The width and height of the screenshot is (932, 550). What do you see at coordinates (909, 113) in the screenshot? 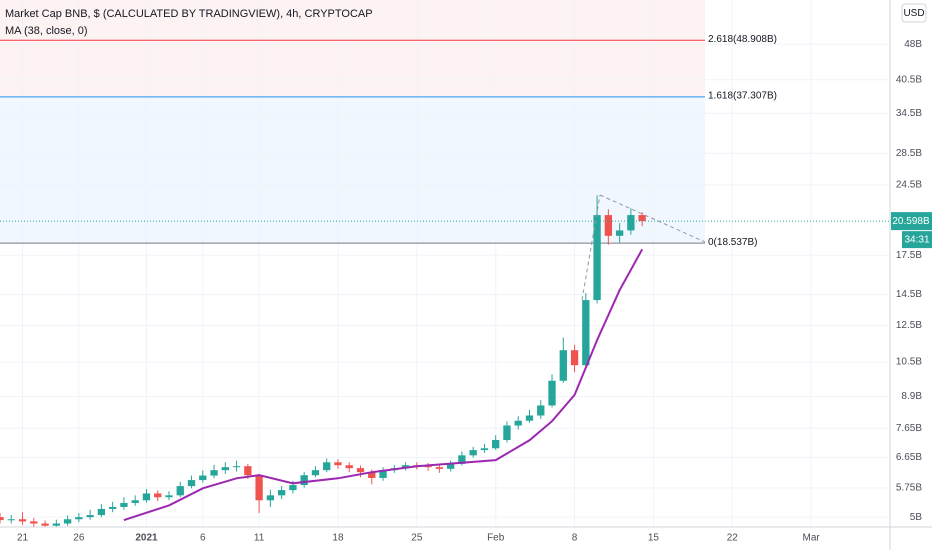
I see `y-tick-label: 34.5B` at bounding box center [909, 113].